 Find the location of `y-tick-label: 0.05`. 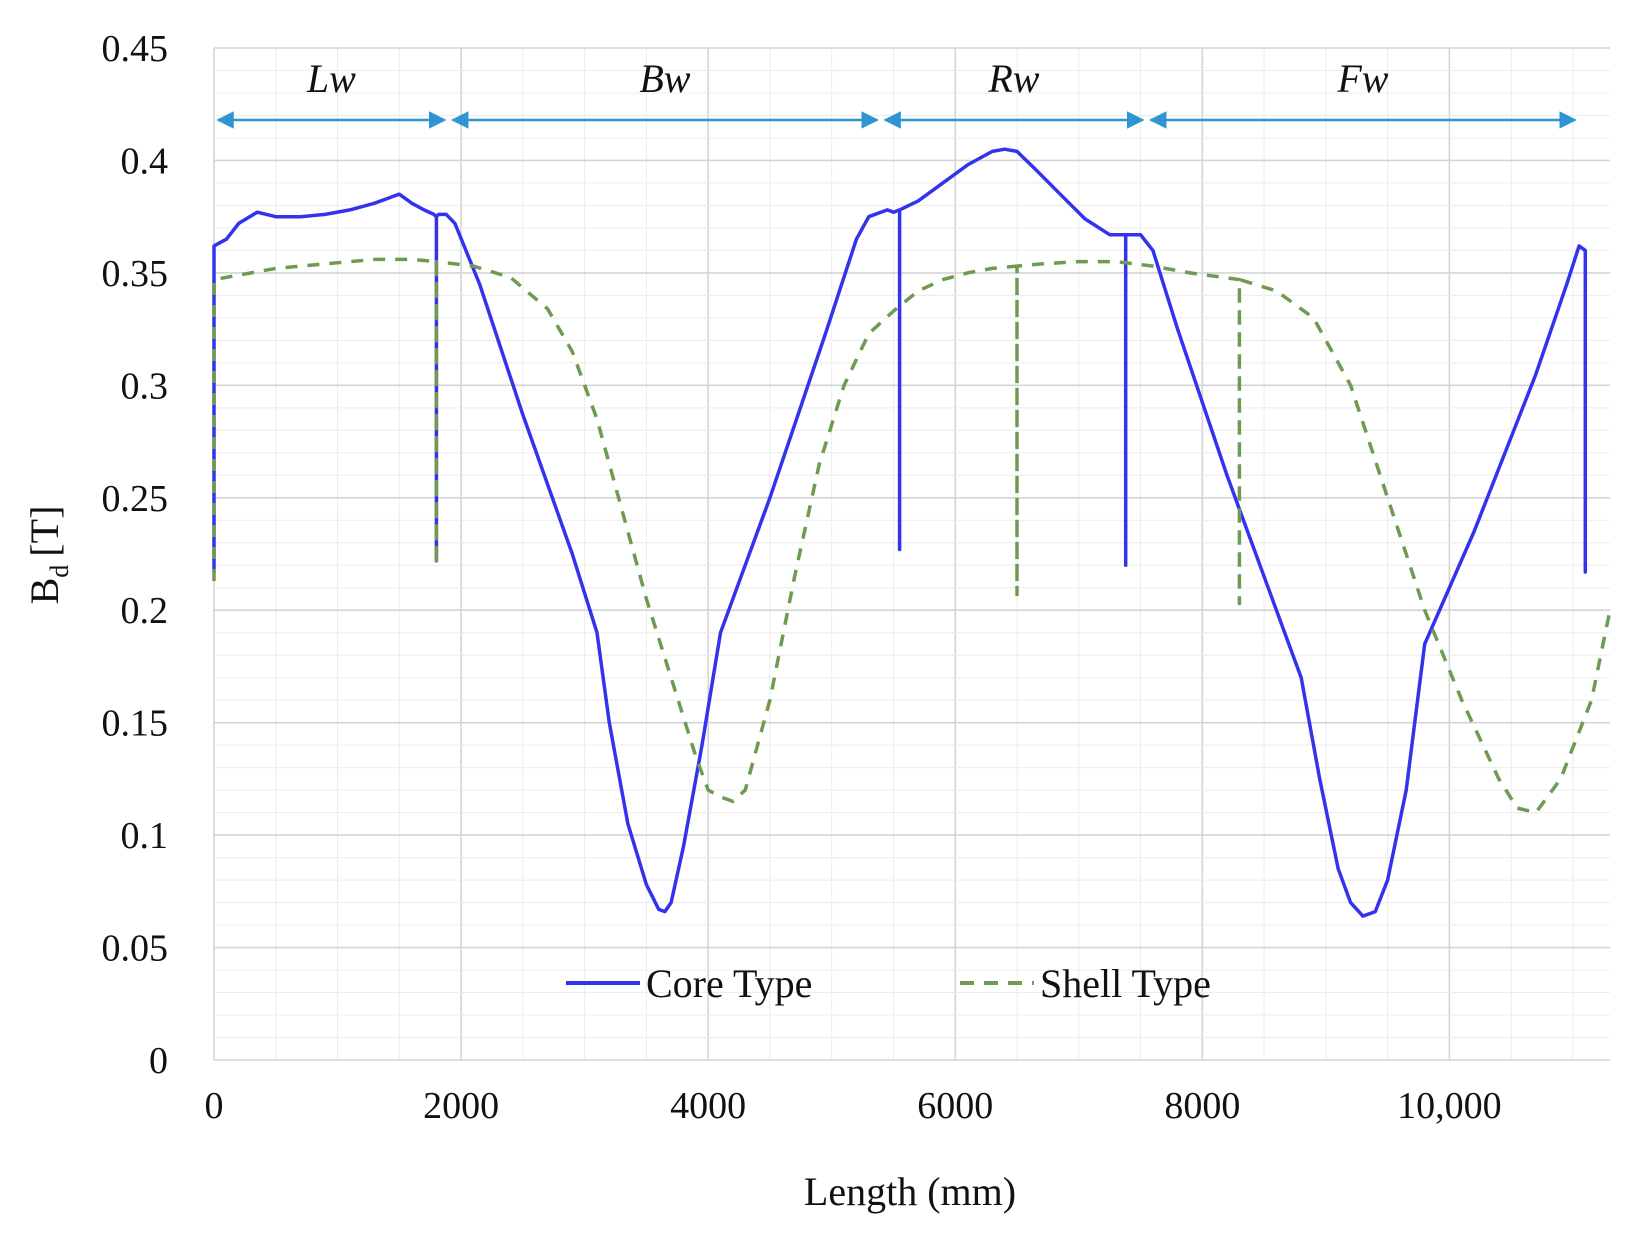

y-tick-label: 0.05 is located at coordinates (135, 949).